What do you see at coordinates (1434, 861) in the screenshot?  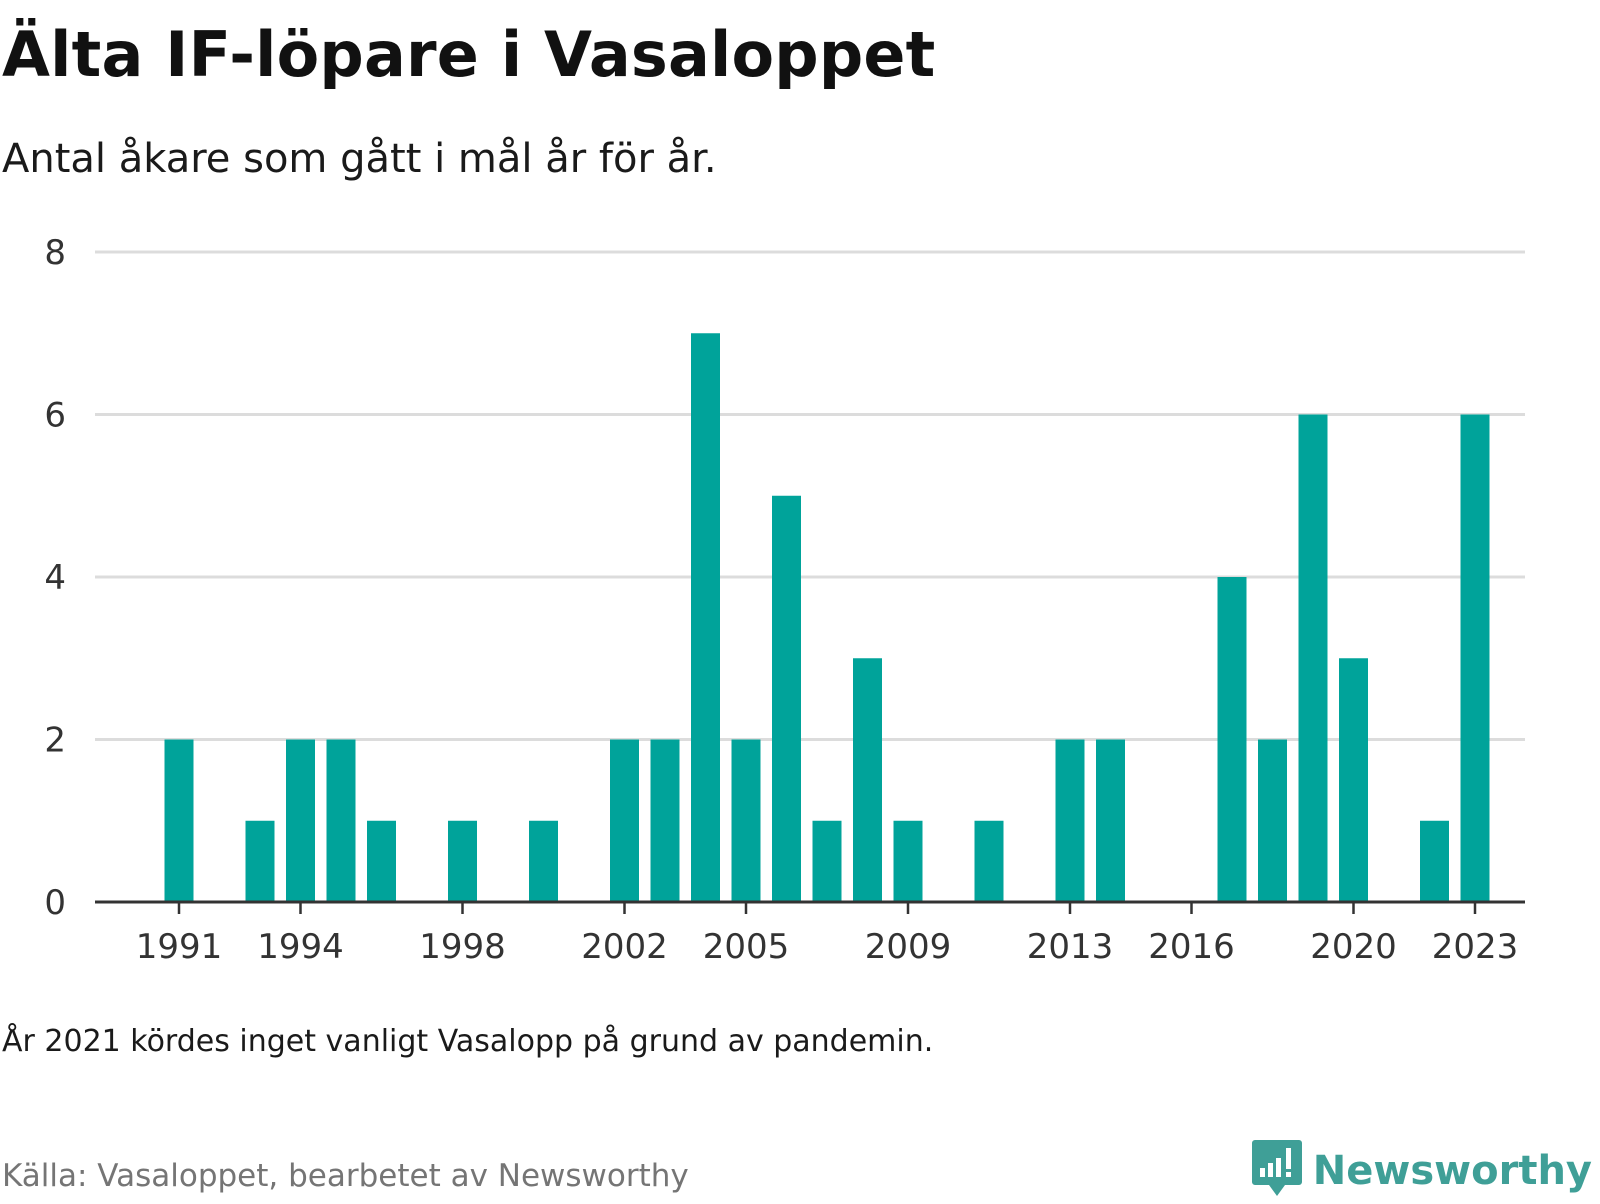 I see `bar-2022` at bounding box center [1434, 861].